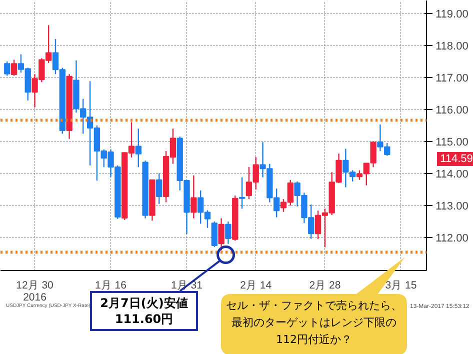 The height and width of the screenshot is (354, 473). I want to click on x-tick-label: 2月 28, so click(325, 286).